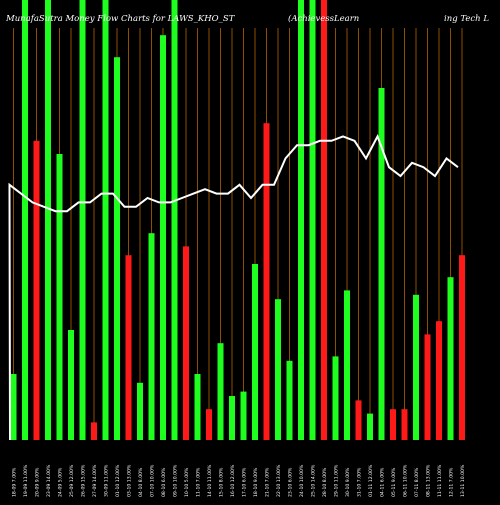 This screenshot has height=505, width=500. What do you see at coordinates (371, 480) in the screenshot?
I see `x-tick-label: 01-11 12.00%` at bounding box center [371, 480].